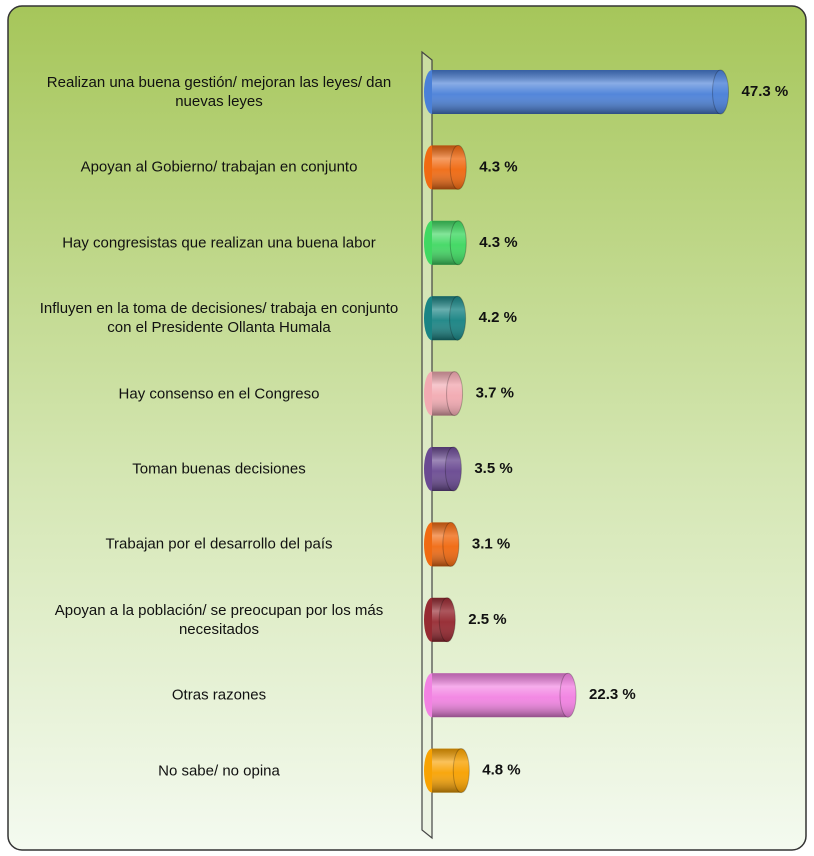 This screenshot has height=856, width=814. I want to click on category-label: No sabe/ no opina, so click(219, 771).